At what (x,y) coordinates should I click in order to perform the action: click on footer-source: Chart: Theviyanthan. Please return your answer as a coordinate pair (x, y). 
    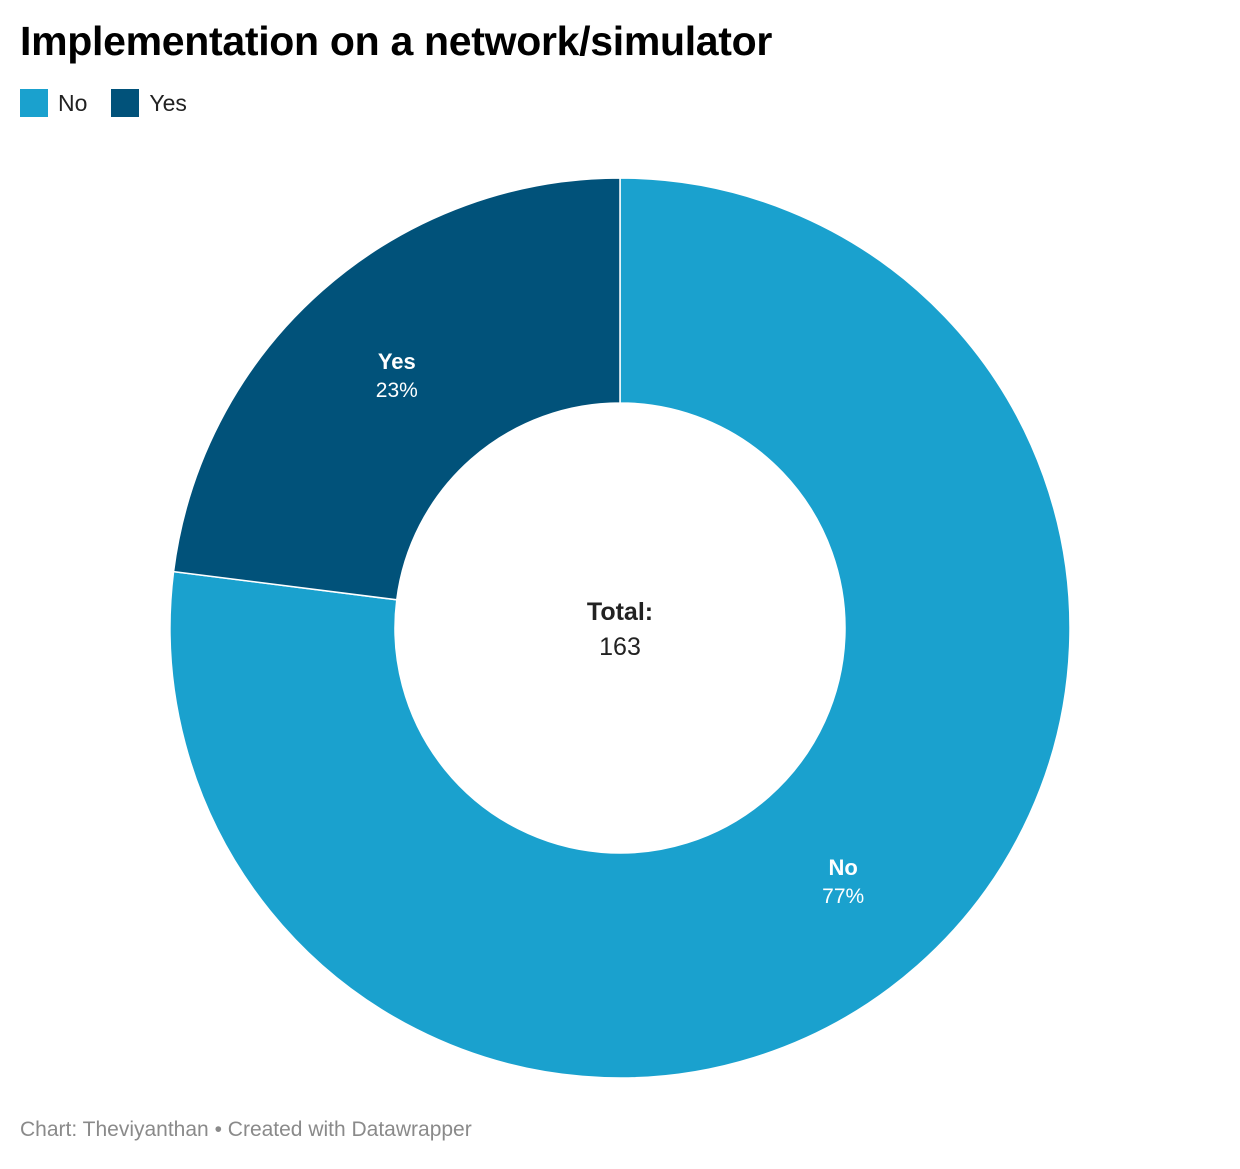
    Looking at the image, I should click on (114, 1129).